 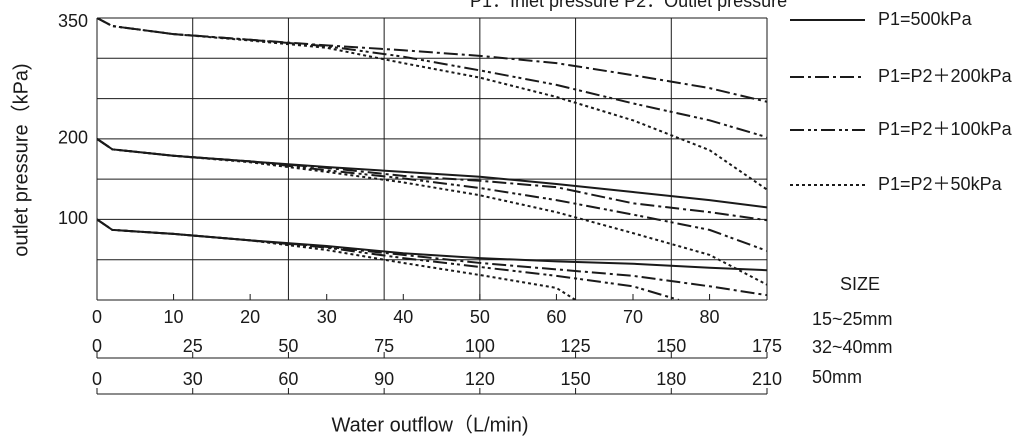 I want to click on x-tick-label: 180, so click(x=671, y=379).